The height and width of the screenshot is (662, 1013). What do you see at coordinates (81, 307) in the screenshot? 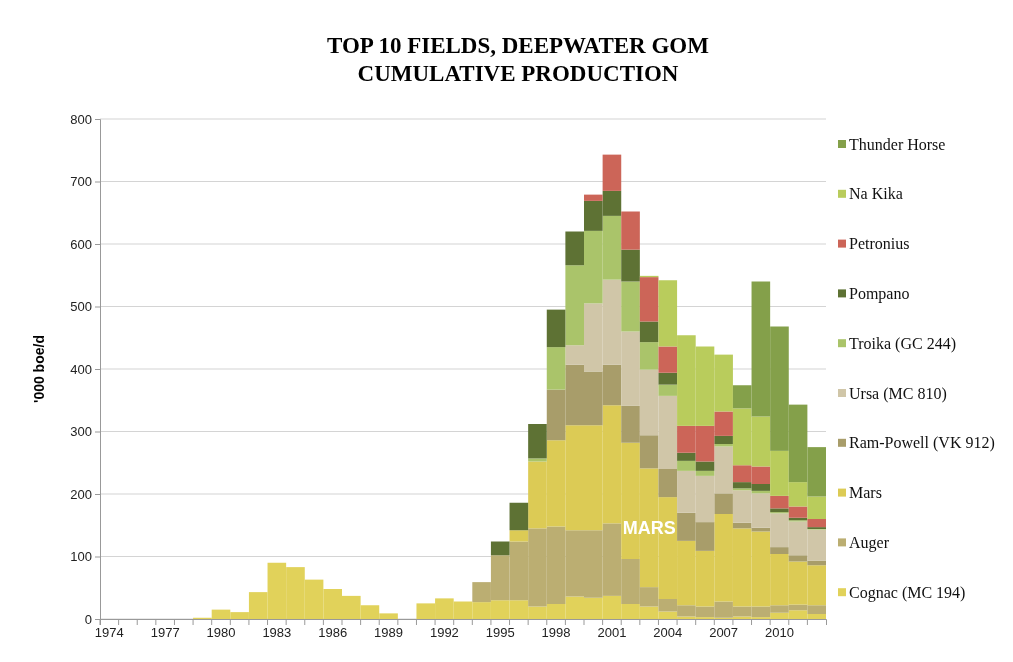
I see `y-tick-label: 500` at bounding box center [81, 307].